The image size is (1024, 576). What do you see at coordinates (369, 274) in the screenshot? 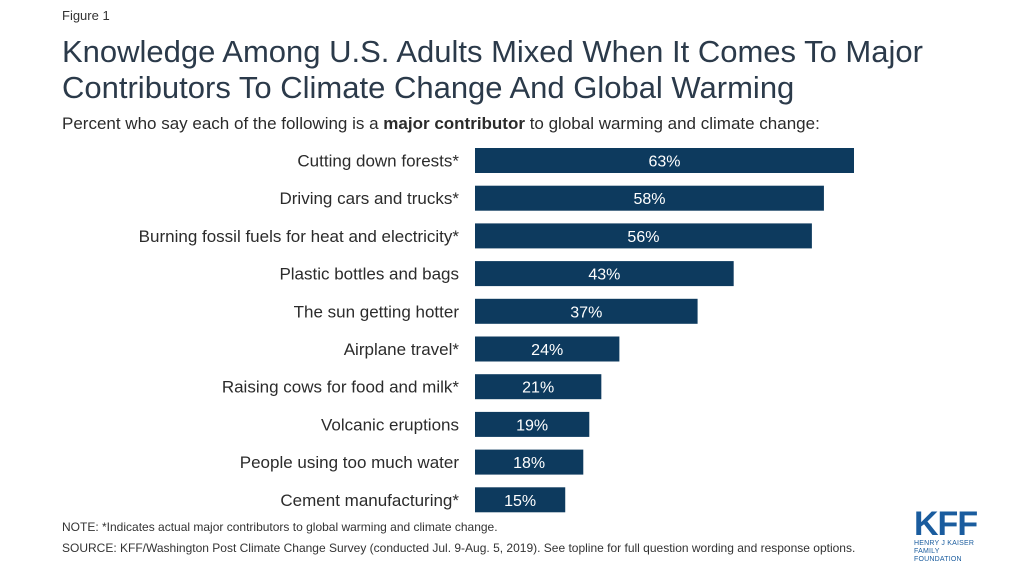
I see `category-label: Plastic bottles and bags` at bounding box center [369, 274].